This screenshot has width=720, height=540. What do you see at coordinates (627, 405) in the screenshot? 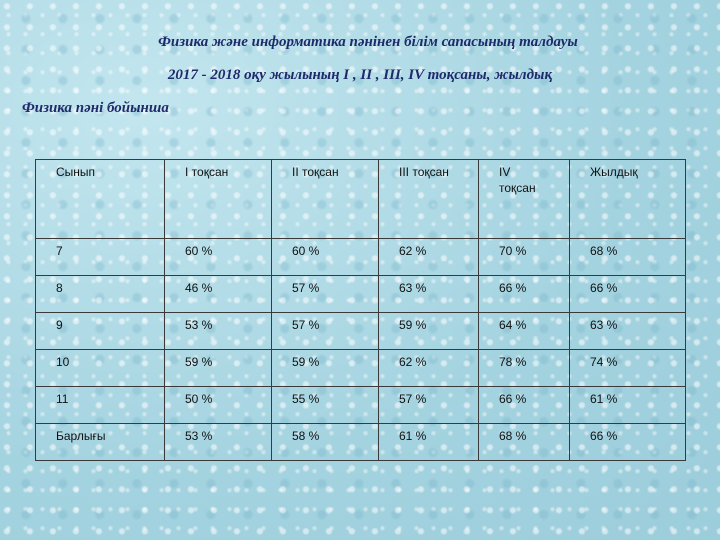
I see `cell-year: 61 %` at bounding box center [627, 405].